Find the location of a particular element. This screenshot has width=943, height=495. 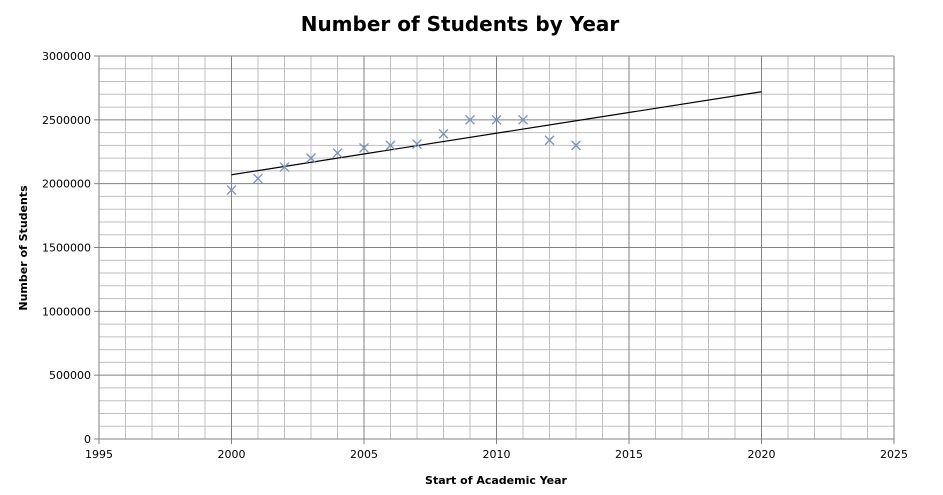

x-axis-label: Start of Academic Year is located at coordinates (496, 480).